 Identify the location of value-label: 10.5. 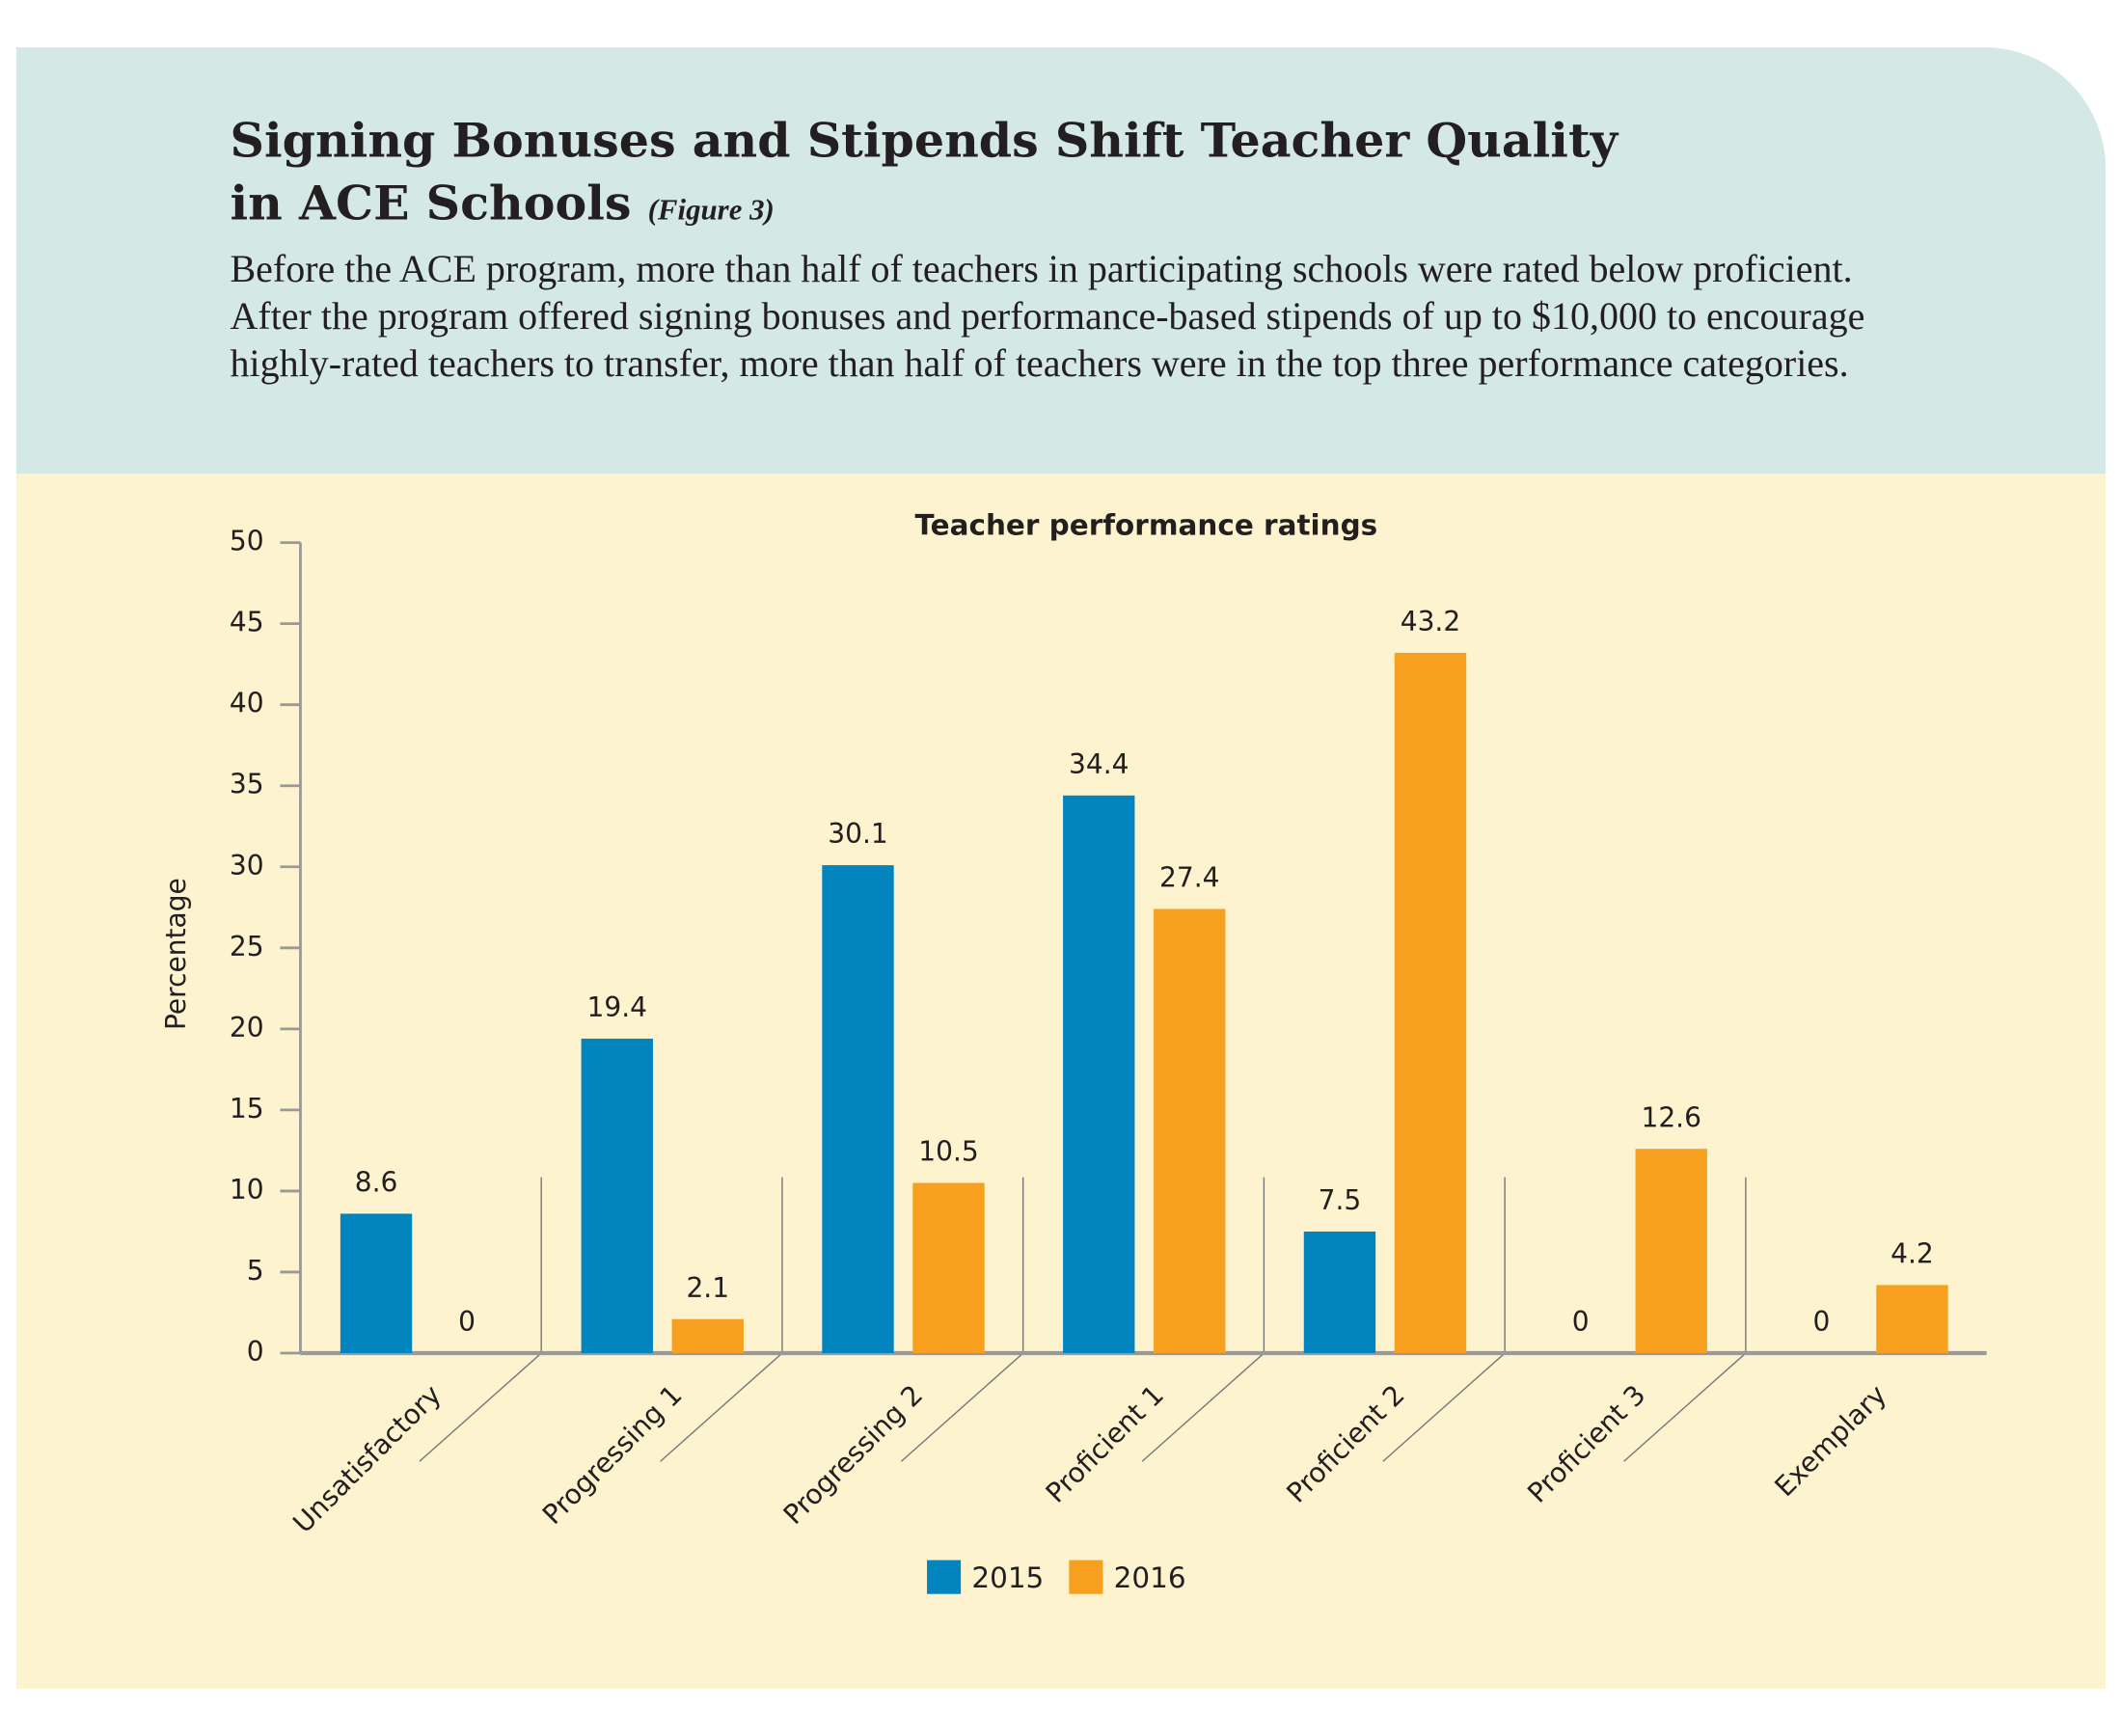
(948, 1152).